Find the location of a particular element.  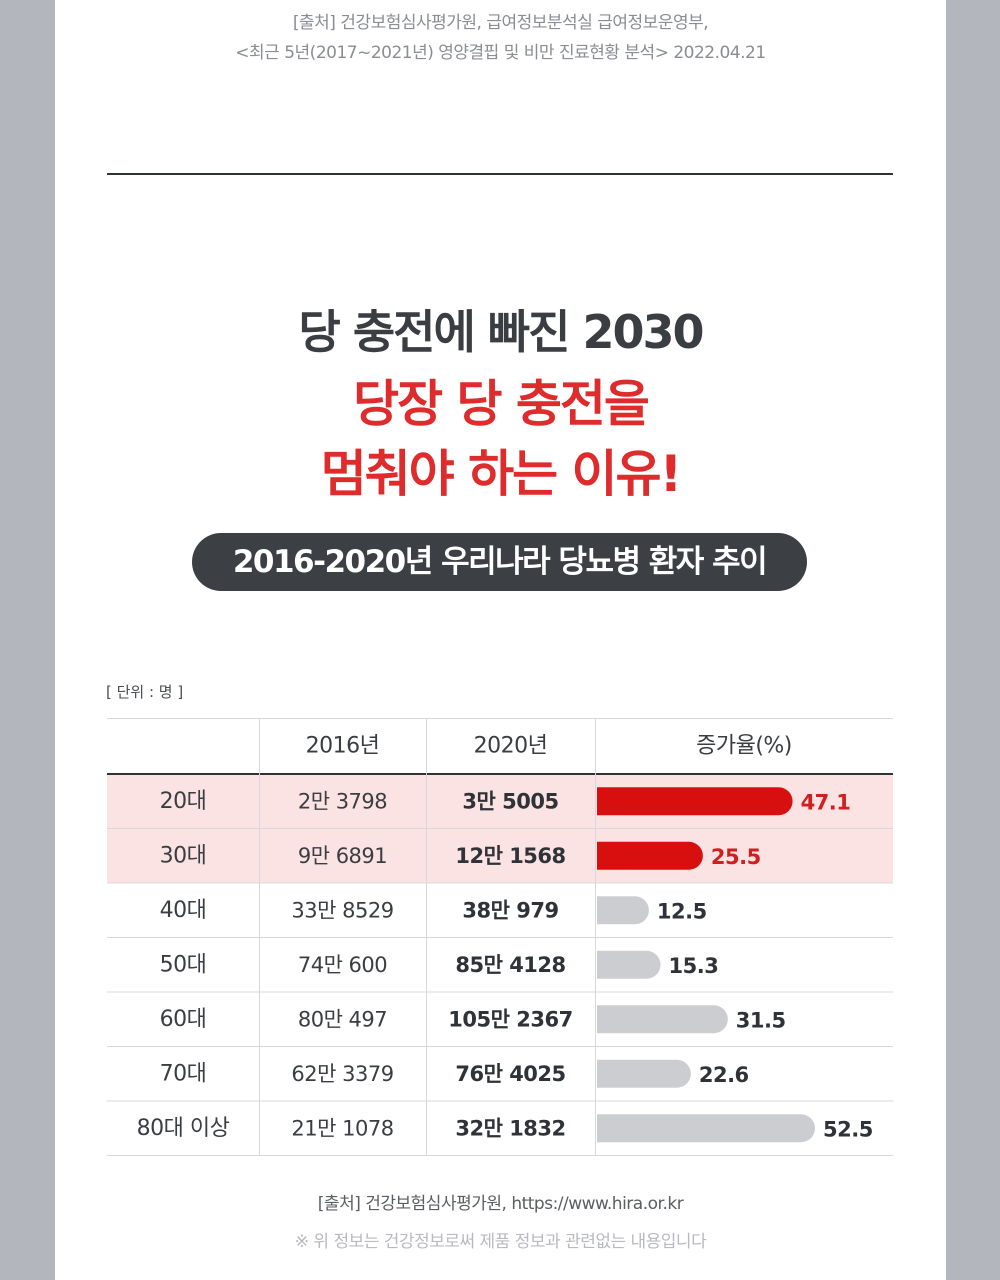

highlight-row-bg is located at coordinates (500, 855).